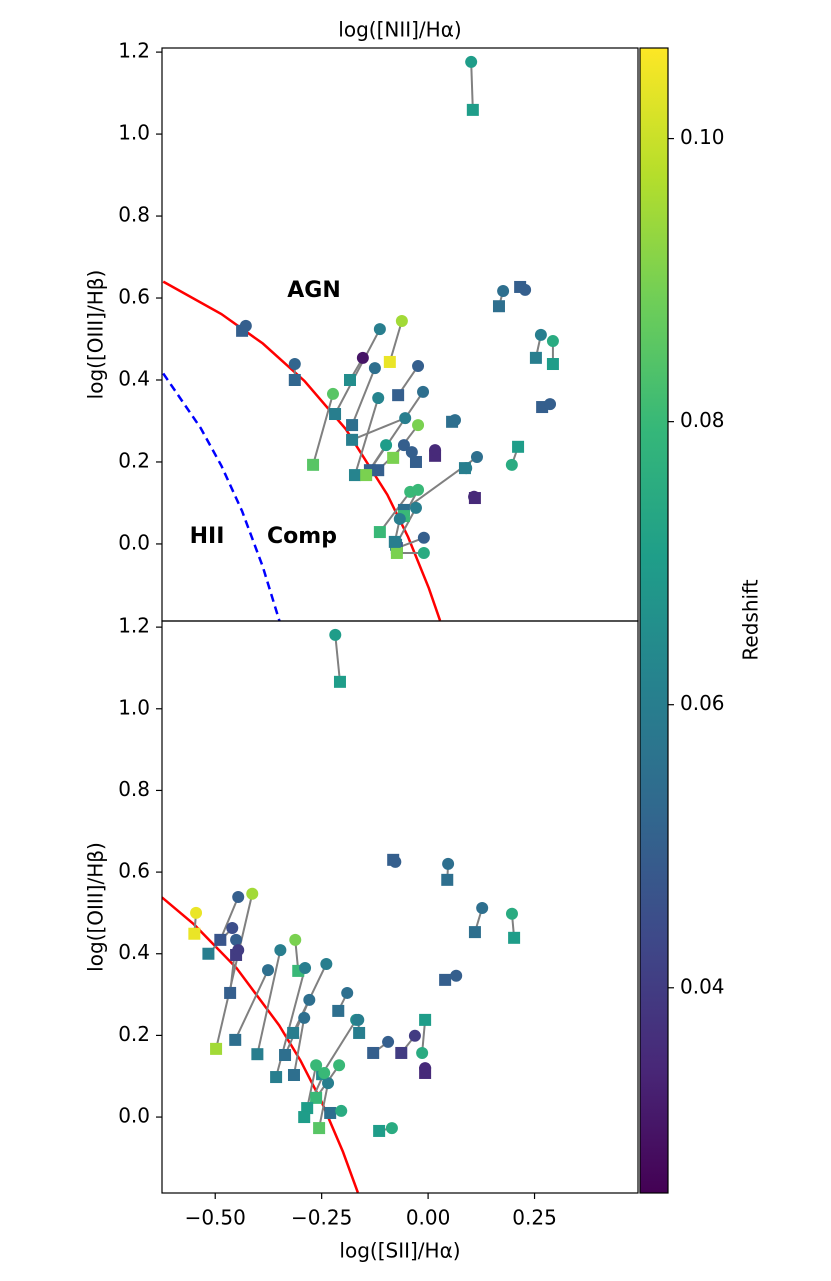 The image size is (831, 1281). I want to click on colorbar-tick-label: 0.04, so click(702, 986).